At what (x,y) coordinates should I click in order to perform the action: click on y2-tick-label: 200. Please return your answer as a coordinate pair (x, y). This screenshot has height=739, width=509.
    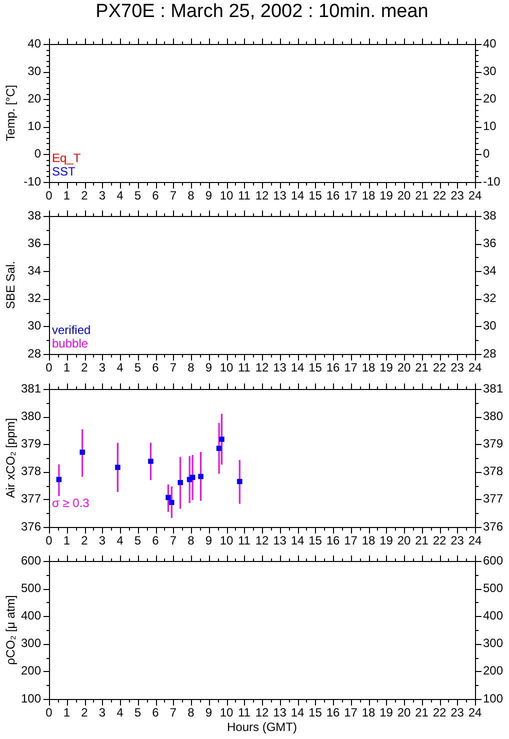
    Looking at the image, I should click on (493, 671).